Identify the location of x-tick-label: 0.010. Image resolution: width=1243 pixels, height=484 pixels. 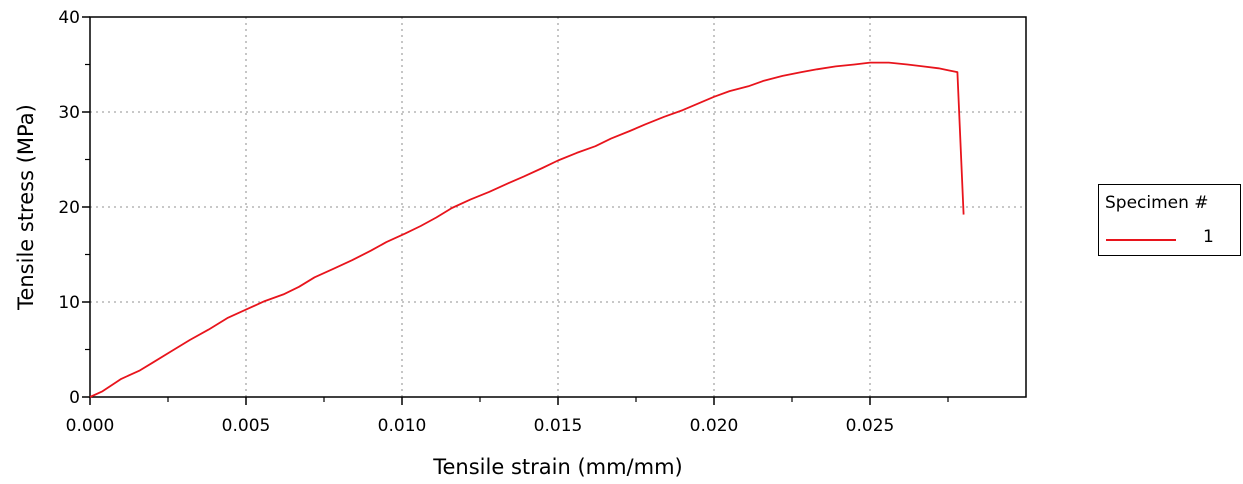
(402, 426).